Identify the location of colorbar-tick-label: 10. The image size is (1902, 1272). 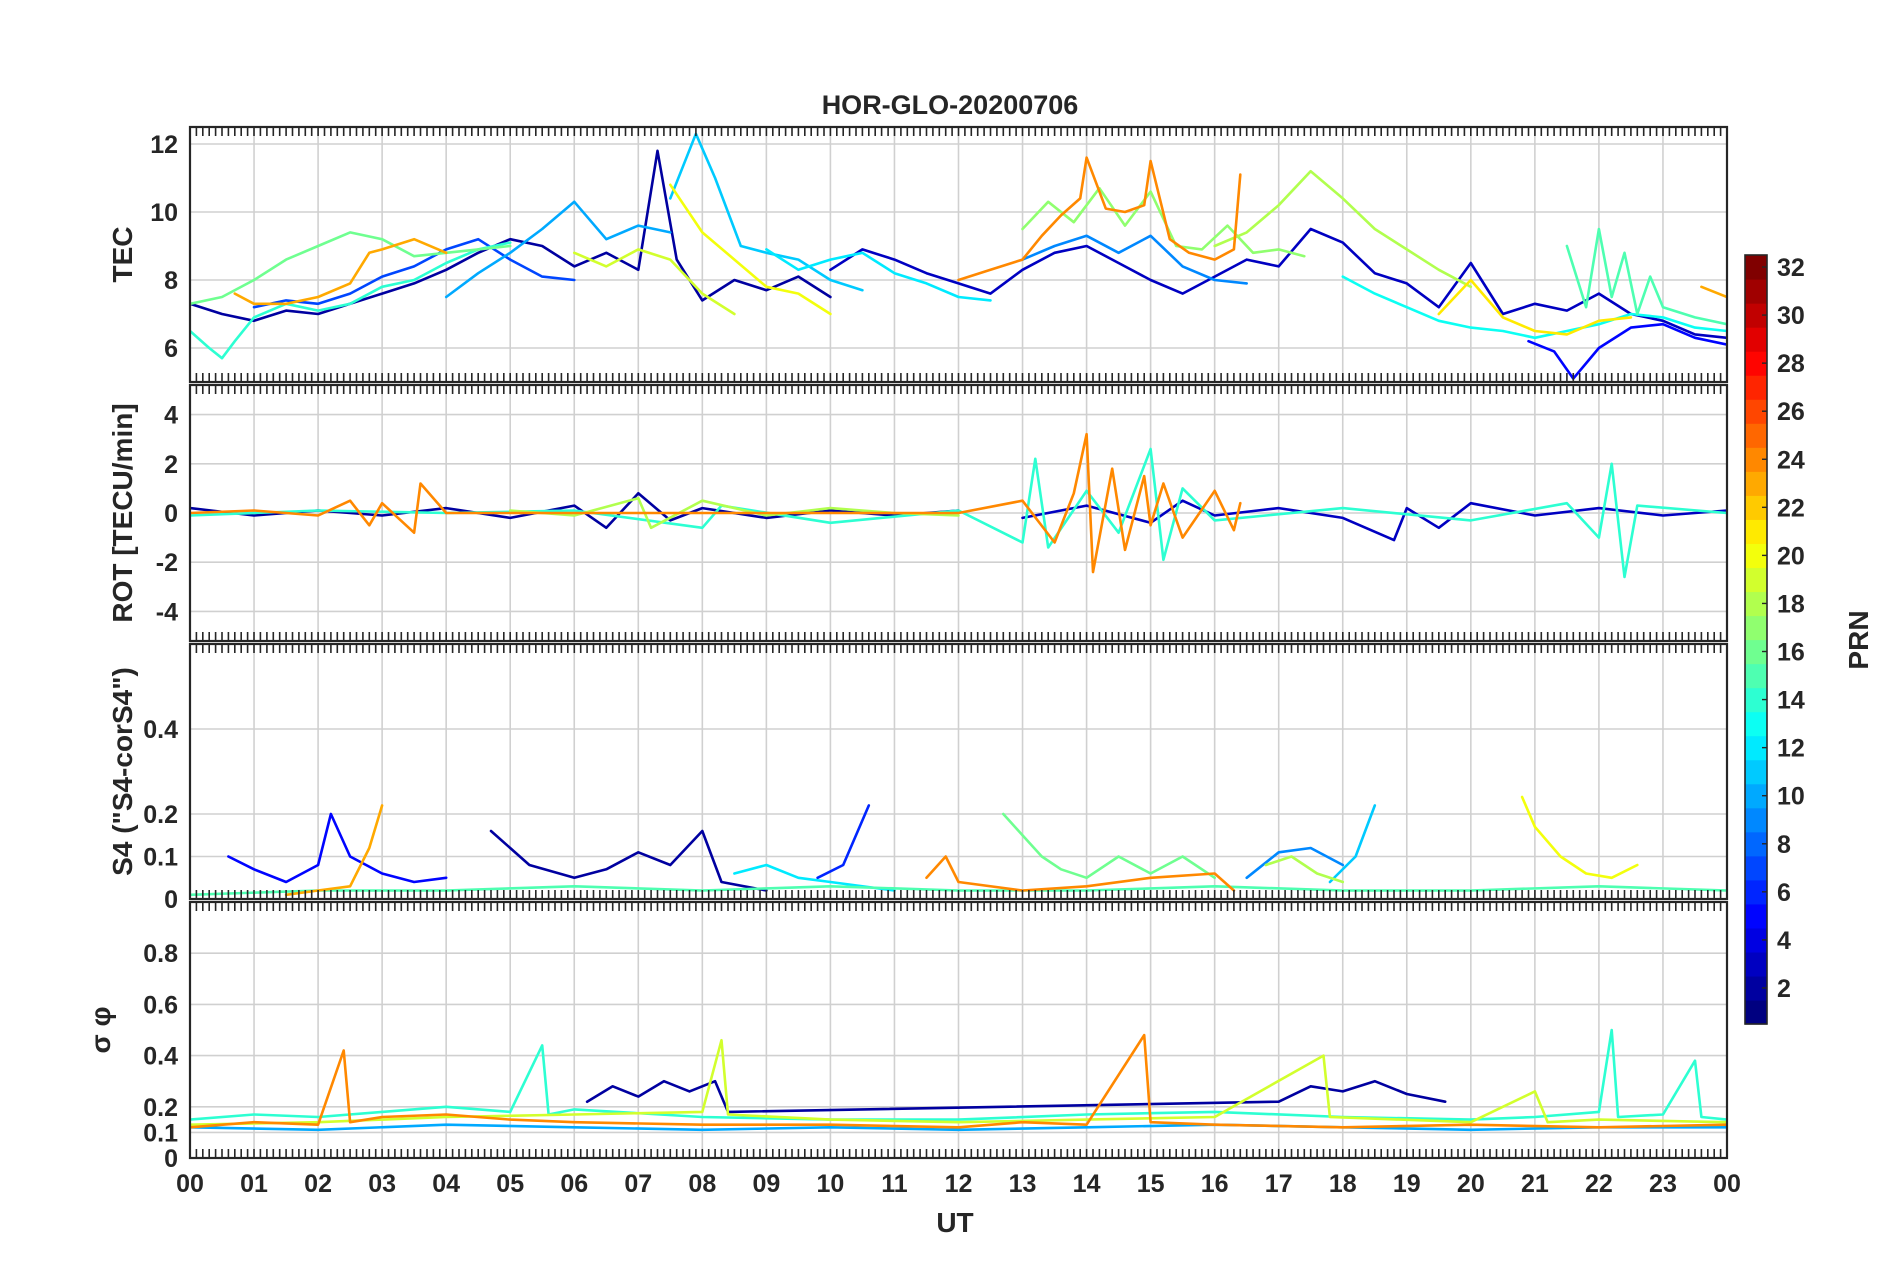
(1791, 797).